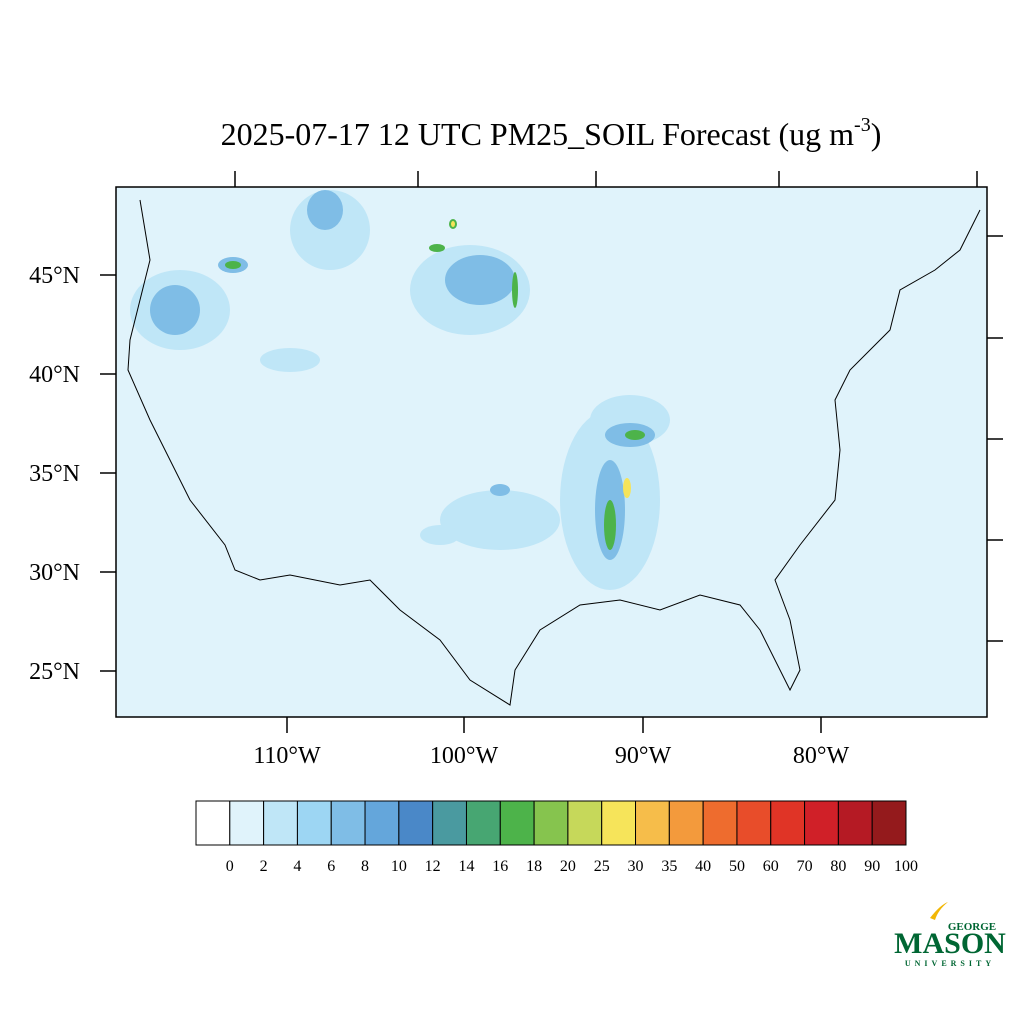 Image resolution: width=1024 pixels, height=1029 pixels. I want to click on colorbar-label: 16, so click(500, 866).